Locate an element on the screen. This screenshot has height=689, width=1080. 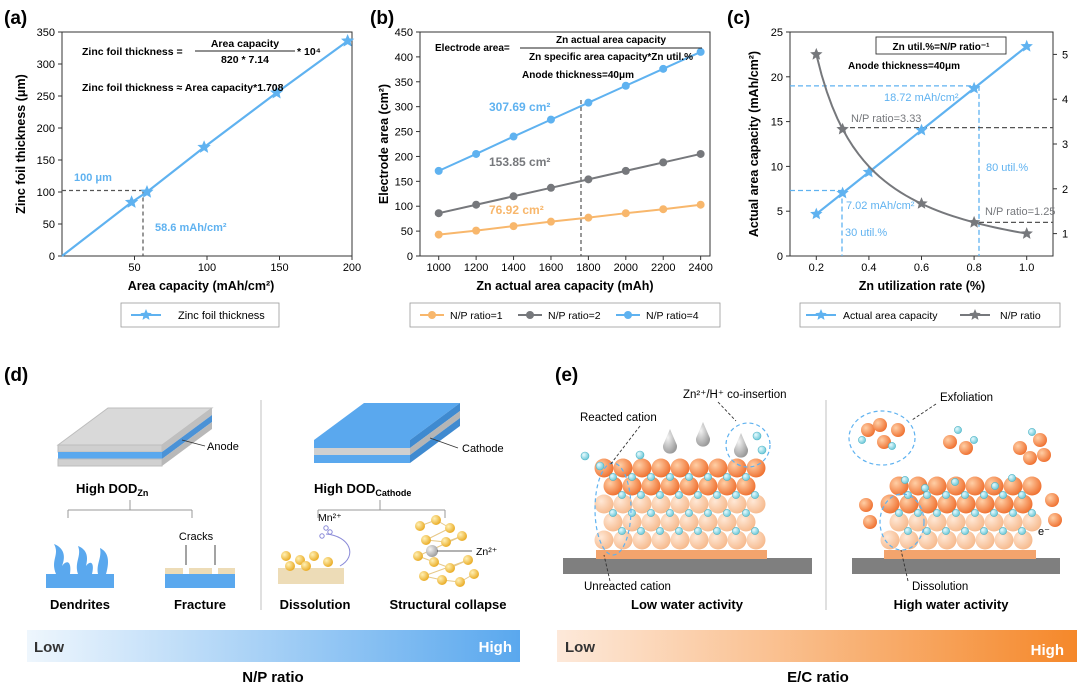
chart-a-formula-lhs: Zinc foil thickness = is located at coordinates (132, 52).